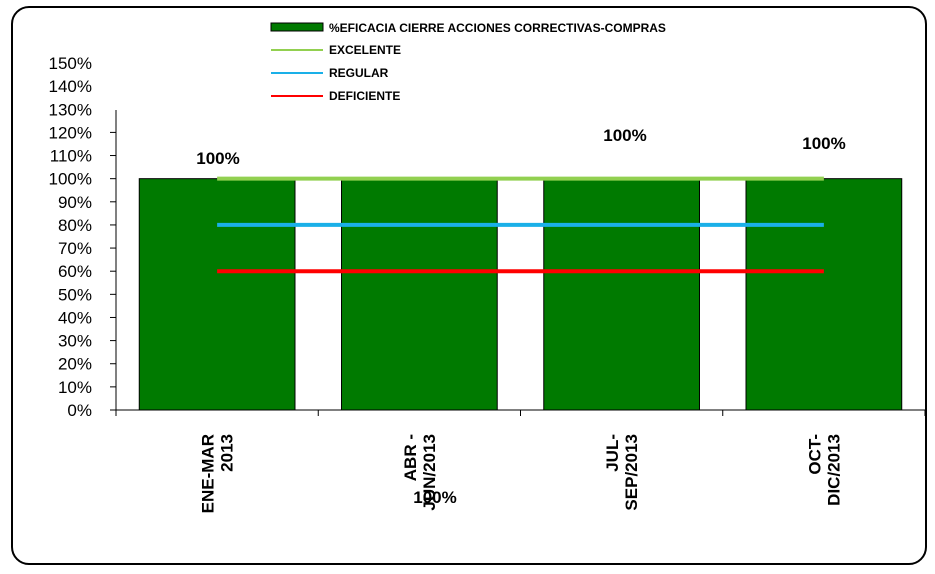 This screenshot has height=574, width=935. I want to click on y-tick-label: 40%, so click(75, 317).